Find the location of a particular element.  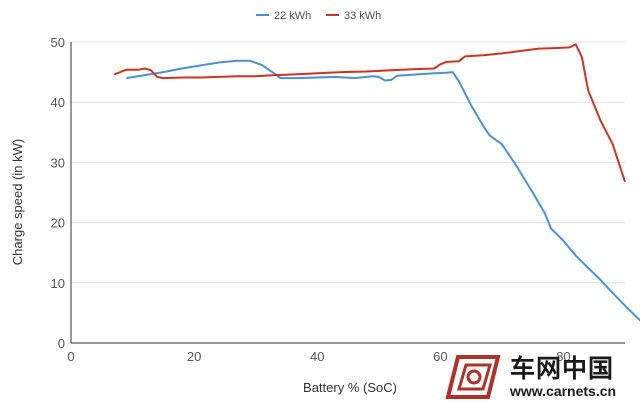

y-tick-label: 50 is located at coordinates (58, 42).